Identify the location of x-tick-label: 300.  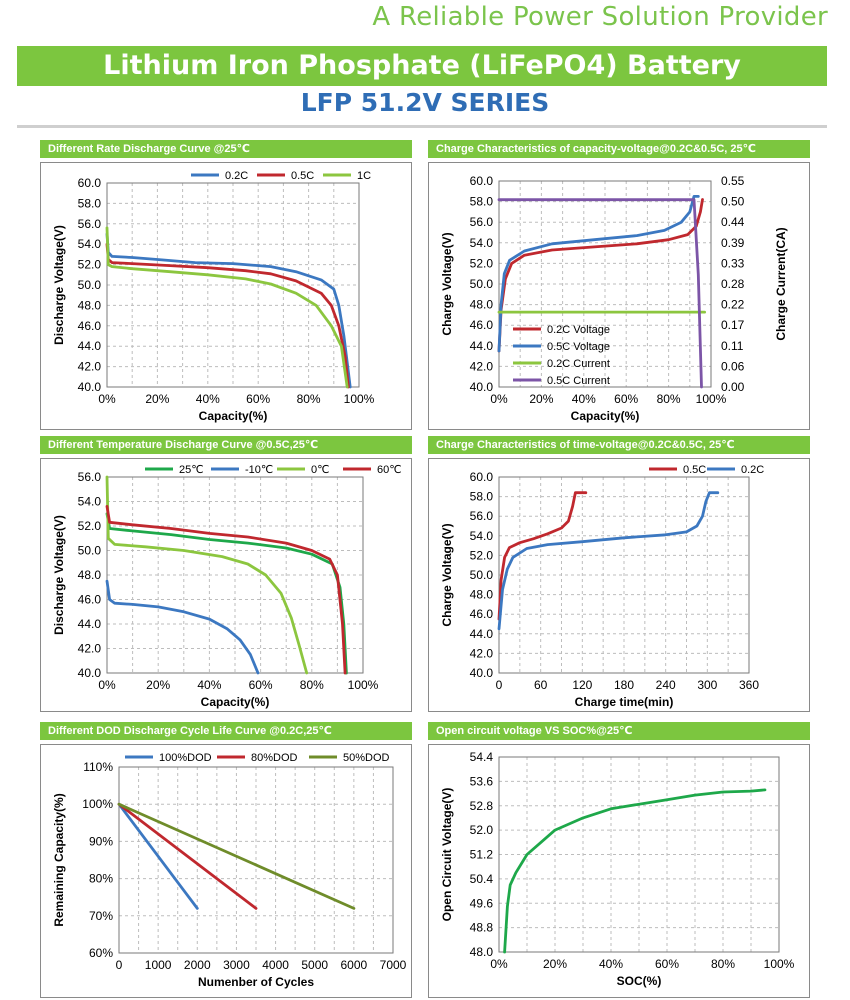
(707, 685).